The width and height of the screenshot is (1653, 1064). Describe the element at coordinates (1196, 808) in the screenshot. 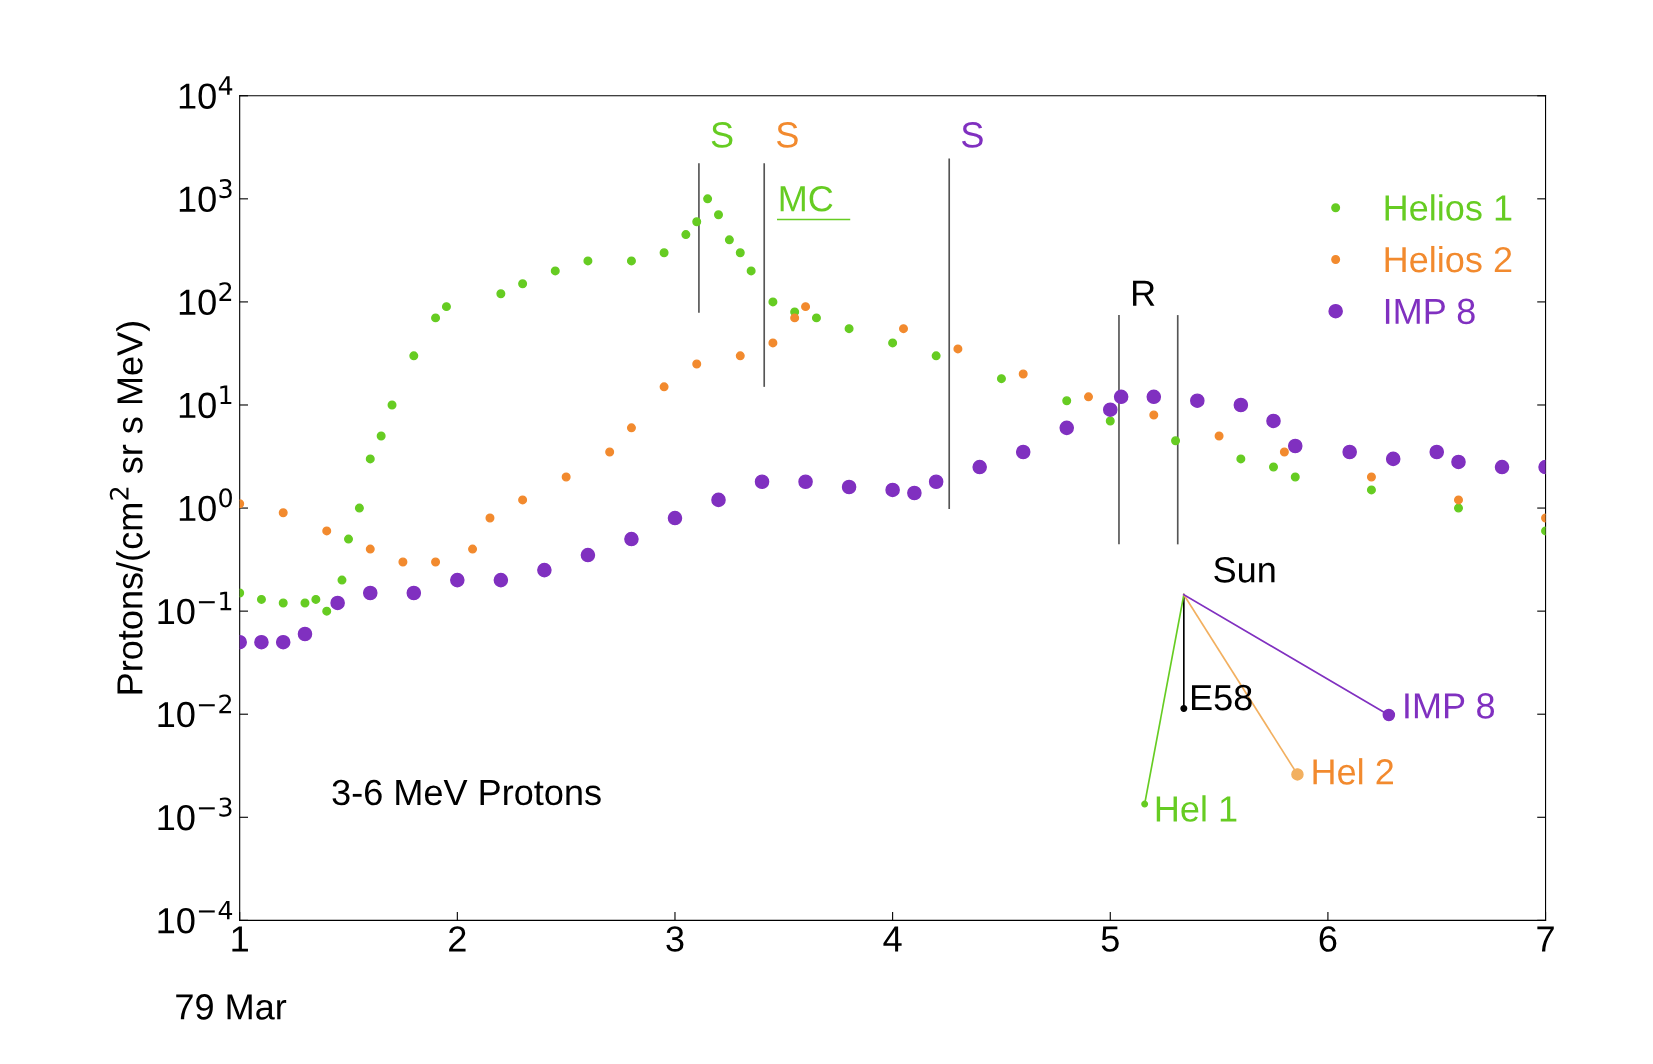

I see `annotation: Hel 1` at that location.